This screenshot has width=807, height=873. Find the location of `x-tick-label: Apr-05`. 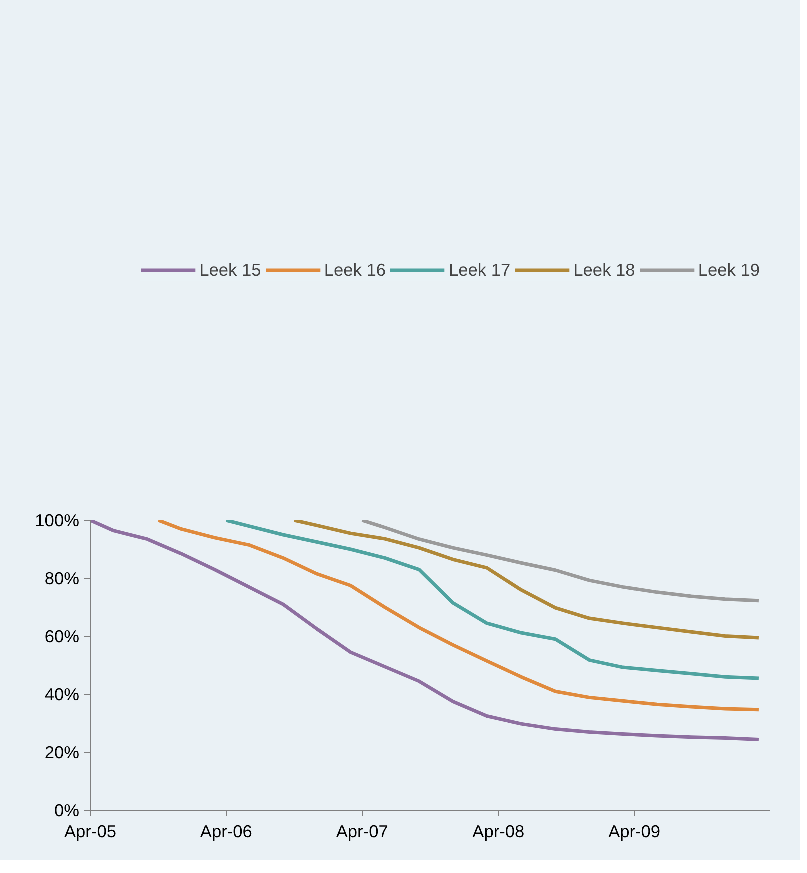

x-tick-label: Apr-05 is located at coordinates (90, 832).